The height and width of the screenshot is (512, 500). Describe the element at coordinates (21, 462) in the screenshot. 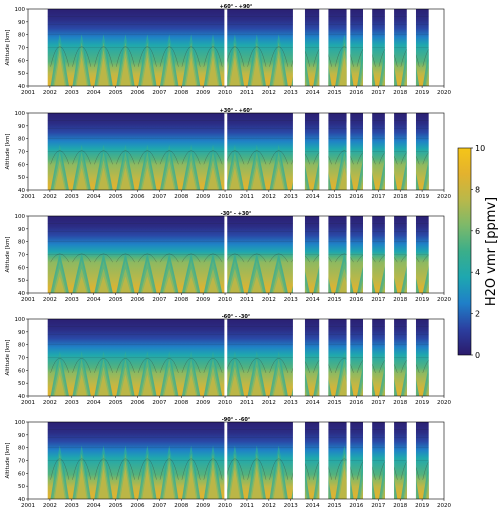

I see `y-tick-label: 70` at that location.